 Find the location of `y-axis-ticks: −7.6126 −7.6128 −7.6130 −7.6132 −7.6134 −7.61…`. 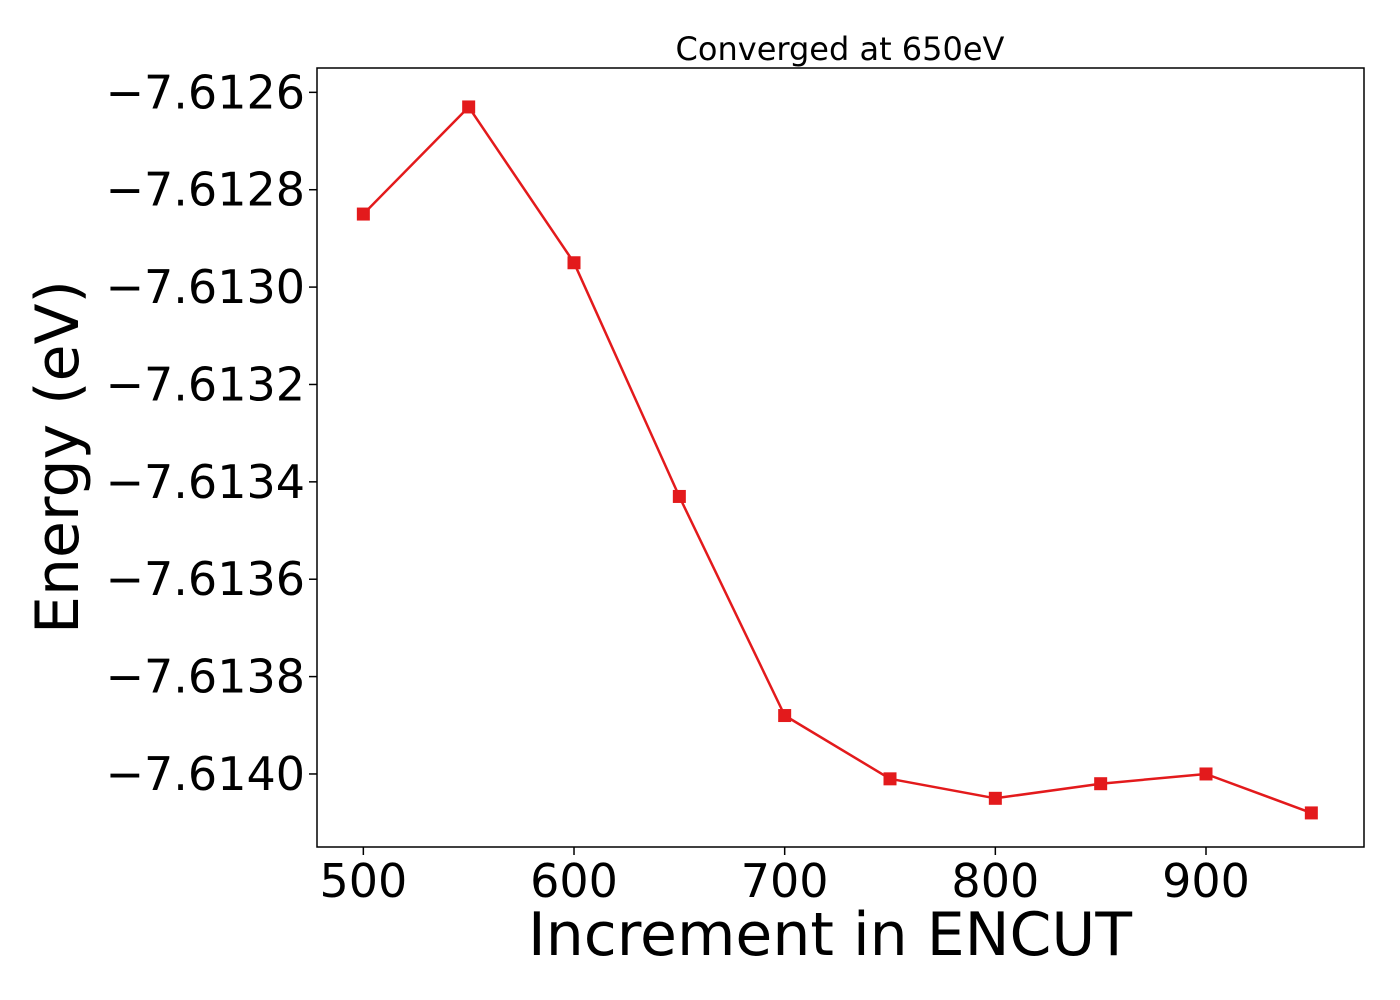

y-axis-ticks: −7.6126 −7.6128 −7.6130 −7.6132 −7.6134 −7.61… is located at coordinates (211, 433).